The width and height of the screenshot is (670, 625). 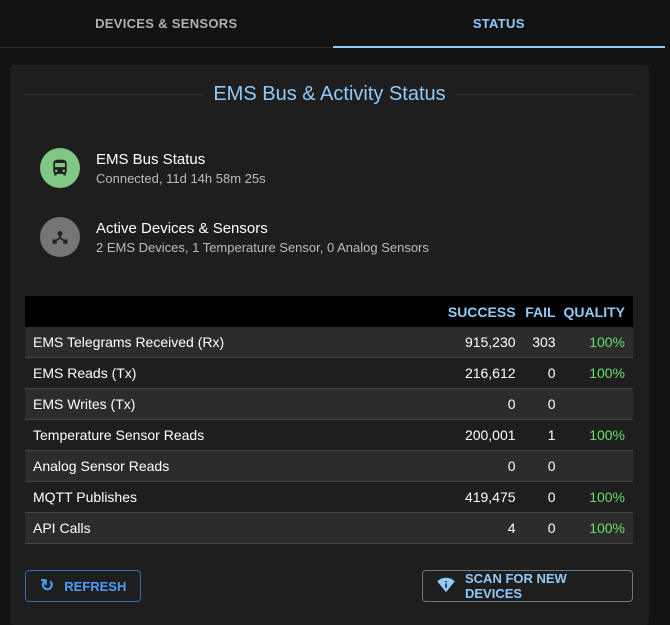 What do you see at coordinates (47, 585) in the screenshot?
I see `refresh-icon: ↻` at bounding box center [47, 585].